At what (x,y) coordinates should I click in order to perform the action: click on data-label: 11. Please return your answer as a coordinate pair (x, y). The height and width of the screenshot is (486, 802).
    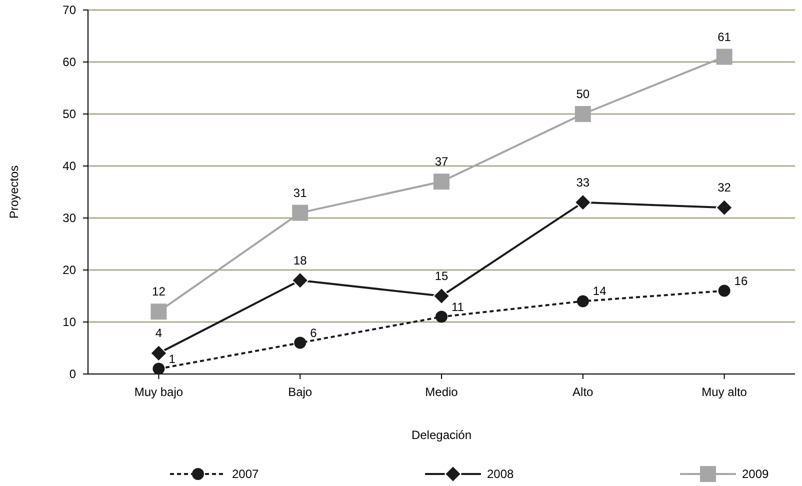
    Looking at the image, I should click on (458, 307).